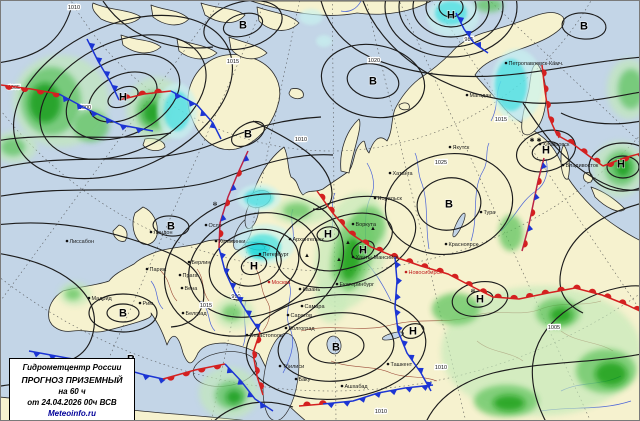  I want to click on city-label: Якутск, so click(461, 148).